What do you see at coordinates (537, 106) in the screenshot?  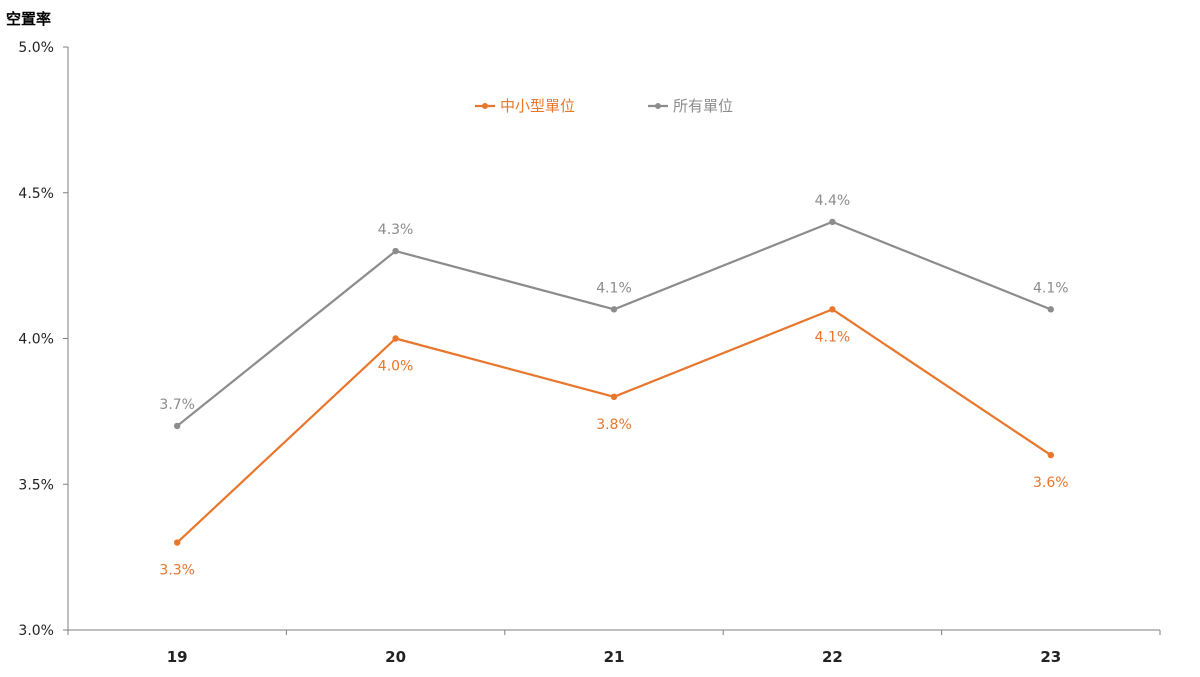 I see `legend-entry-label: 中小型單位` at bounding box center [537, 106].